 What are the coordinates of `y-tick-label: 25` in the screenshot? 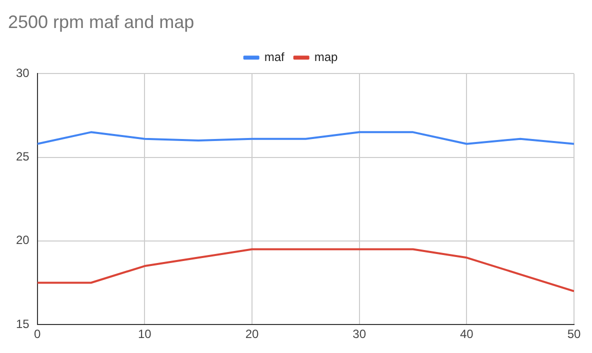 It's located at (23, 157).